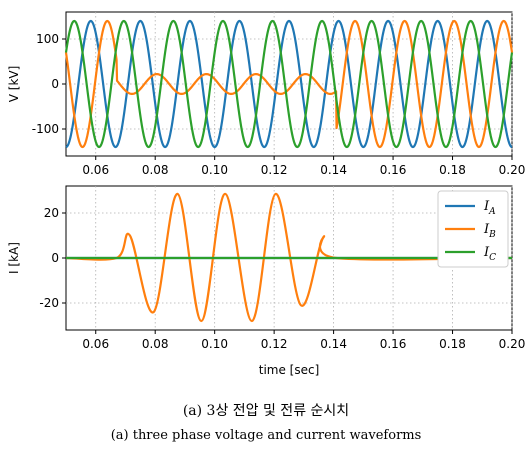 The width and height of the screenshot is (532, 461). I want to click on current-y-axis-label: I [kA], so click(14, 258).